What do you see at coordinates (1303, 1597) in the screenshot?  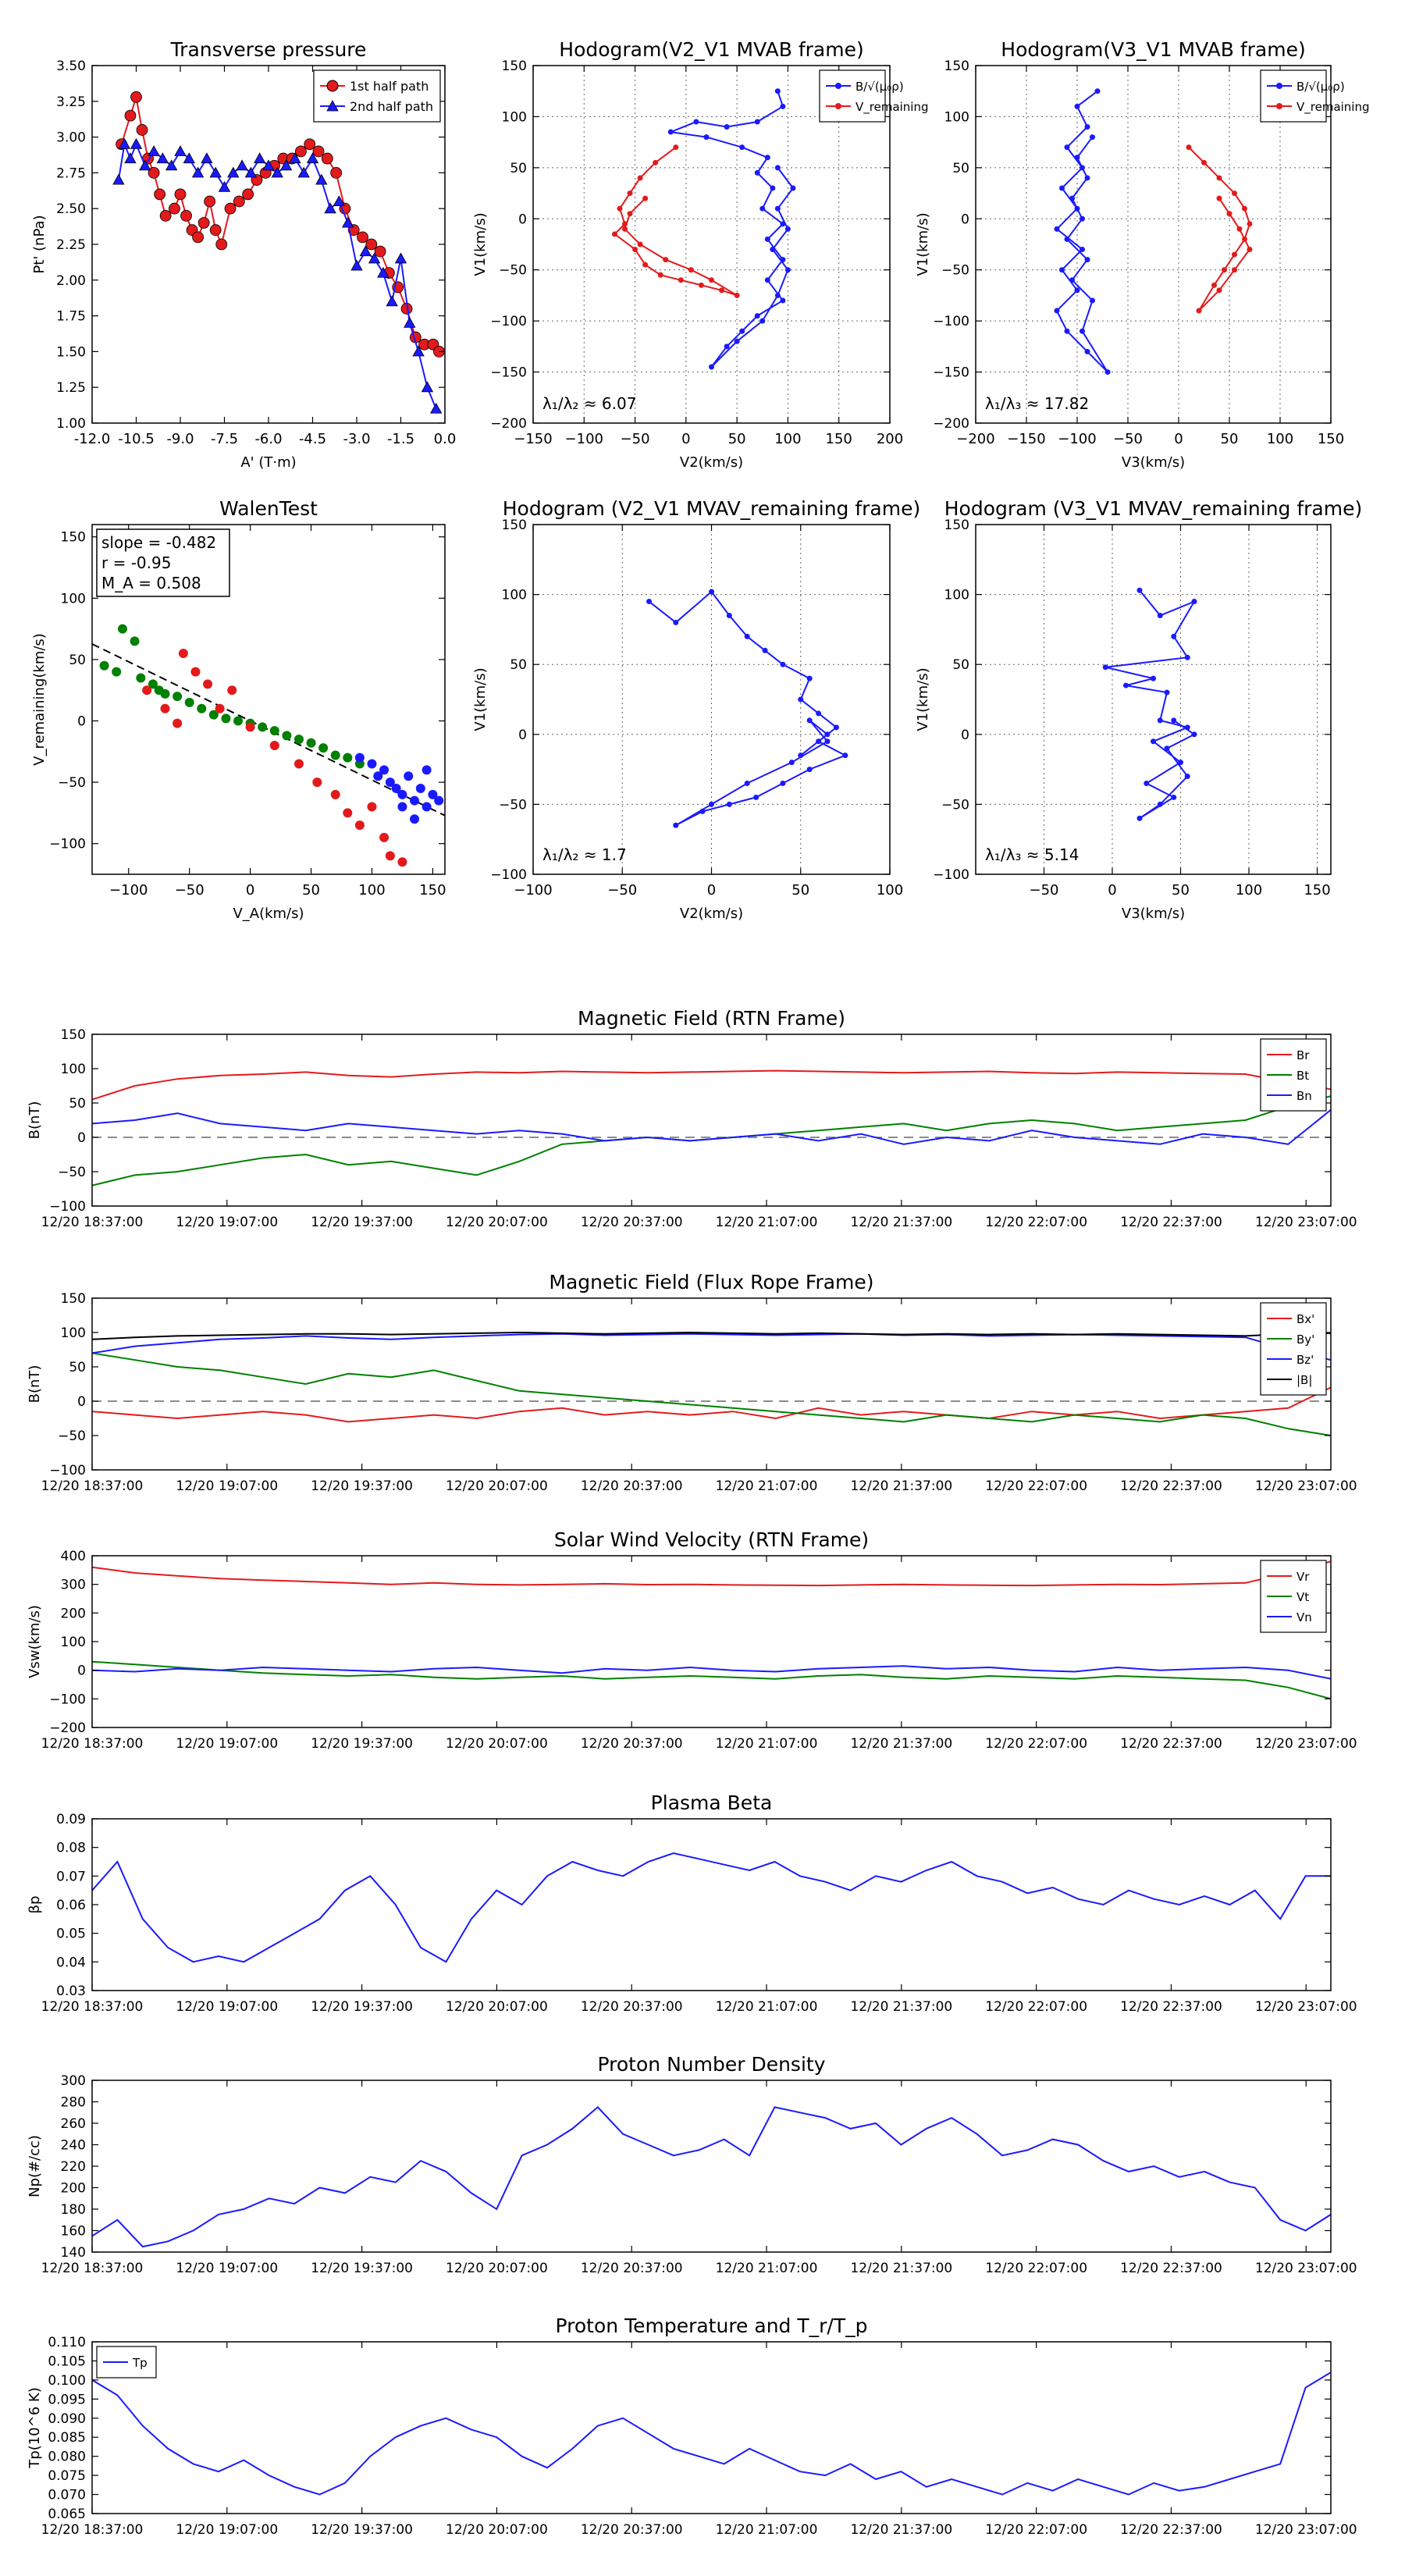 I see `legend-label: Vt` at bounding box center [1303, 1597].